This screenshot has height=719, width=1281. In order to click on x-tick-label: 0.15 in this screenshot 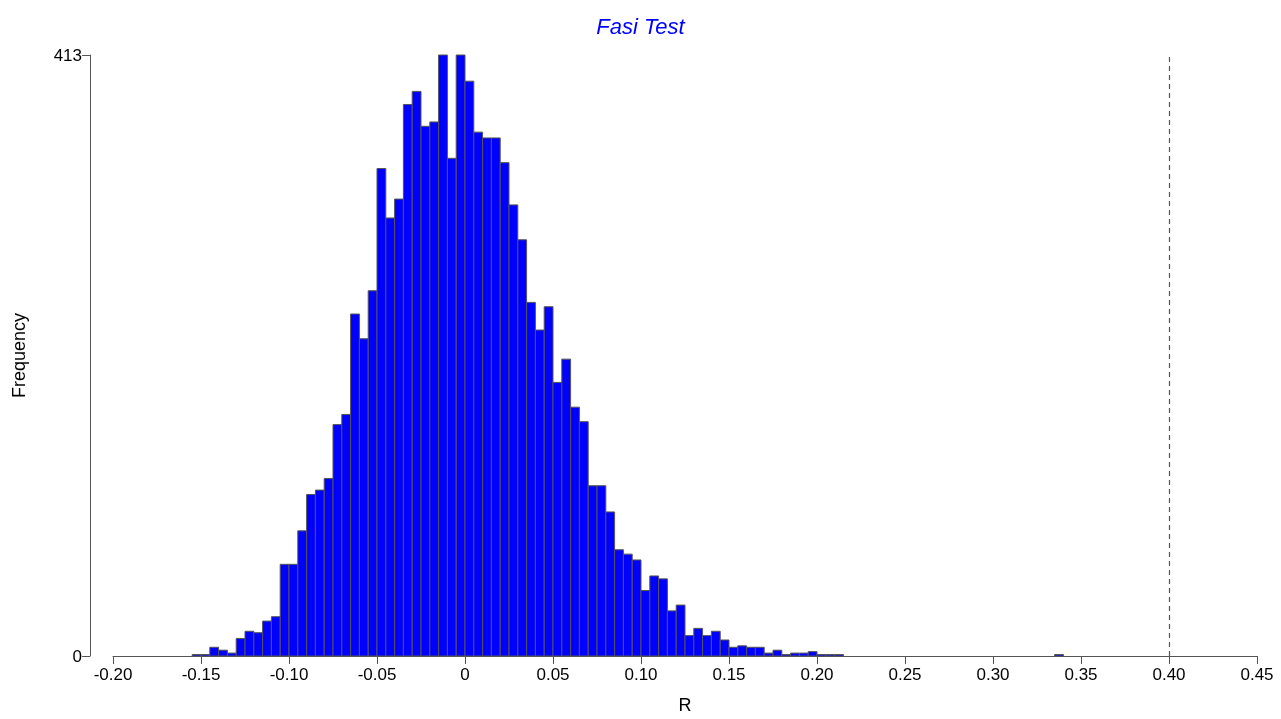, I will do `click(729, 674)`.